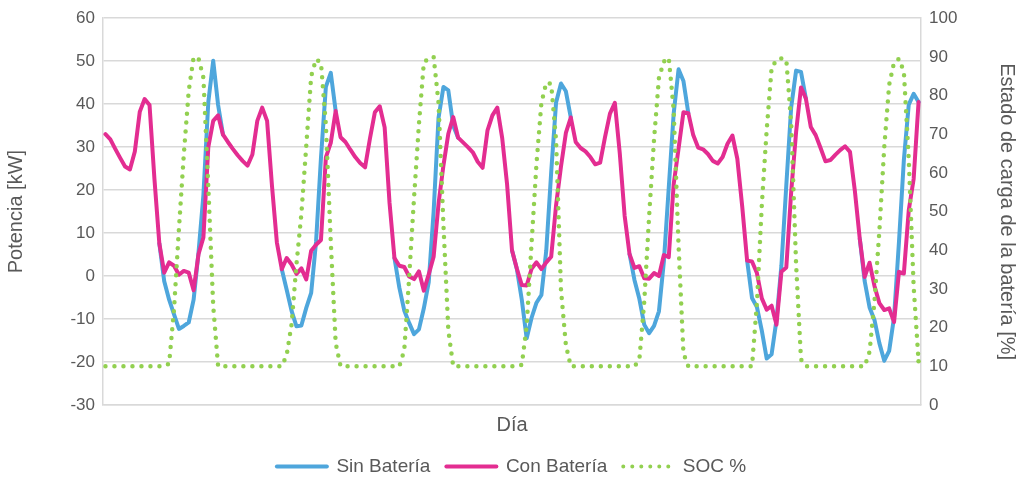 The image size is (1023, 488). What do you see at coordinates (714, 465) in the screenshot?
I see `legend-label: SOC %` at bounding box center [714, 465].